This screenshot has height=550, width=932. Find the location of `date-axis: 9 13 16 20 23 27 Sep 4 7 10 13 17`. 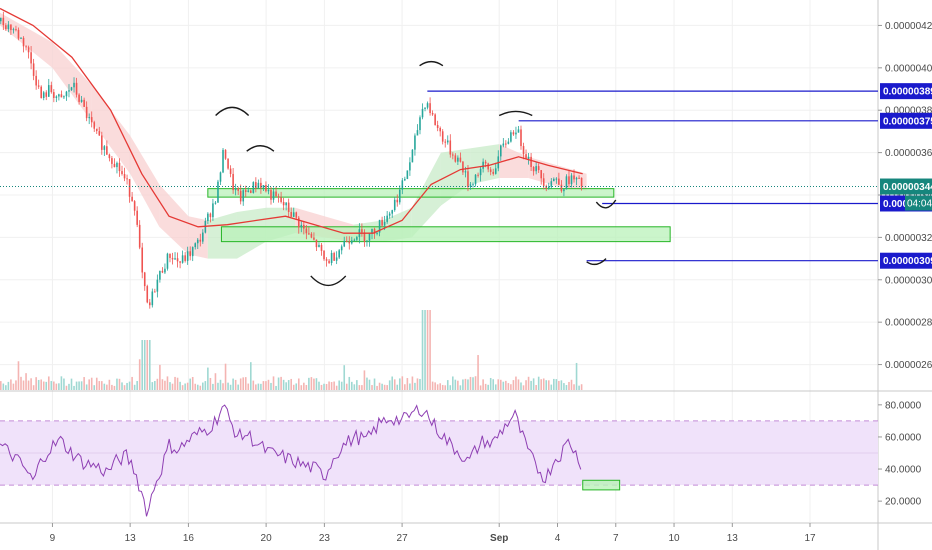

date-axis: 9 13 16 20 23 27 Sep 4 7 10 13 17 is located at coordinates (433, 533).